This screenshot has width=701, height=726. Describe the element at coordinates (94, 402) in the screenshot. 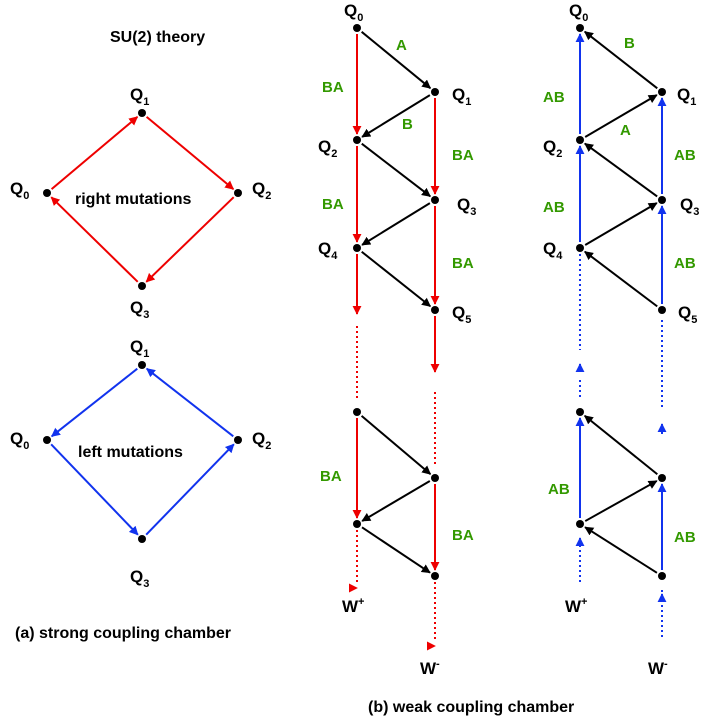

I see `left-arrow-q1-q0` at that location.